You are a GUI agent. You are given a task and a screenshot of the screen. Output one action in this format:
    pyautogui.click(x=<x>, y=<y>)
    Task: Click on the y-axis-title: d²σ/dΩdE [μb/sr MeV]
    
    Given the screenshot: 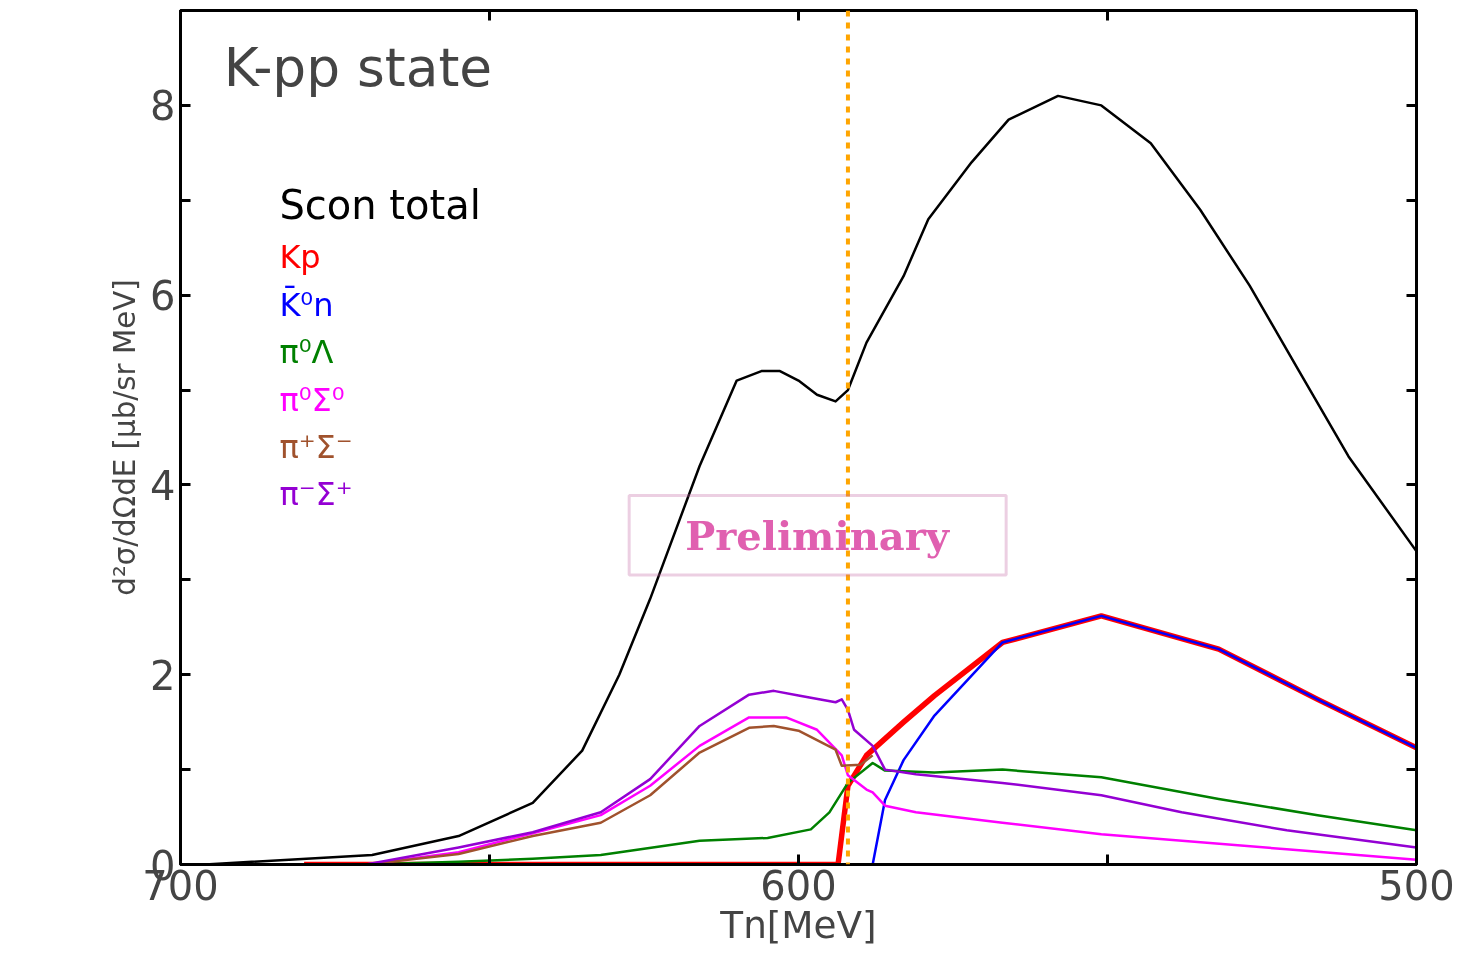 What is the action you would take?
    pyautogui.click(x=125, y=437)
    